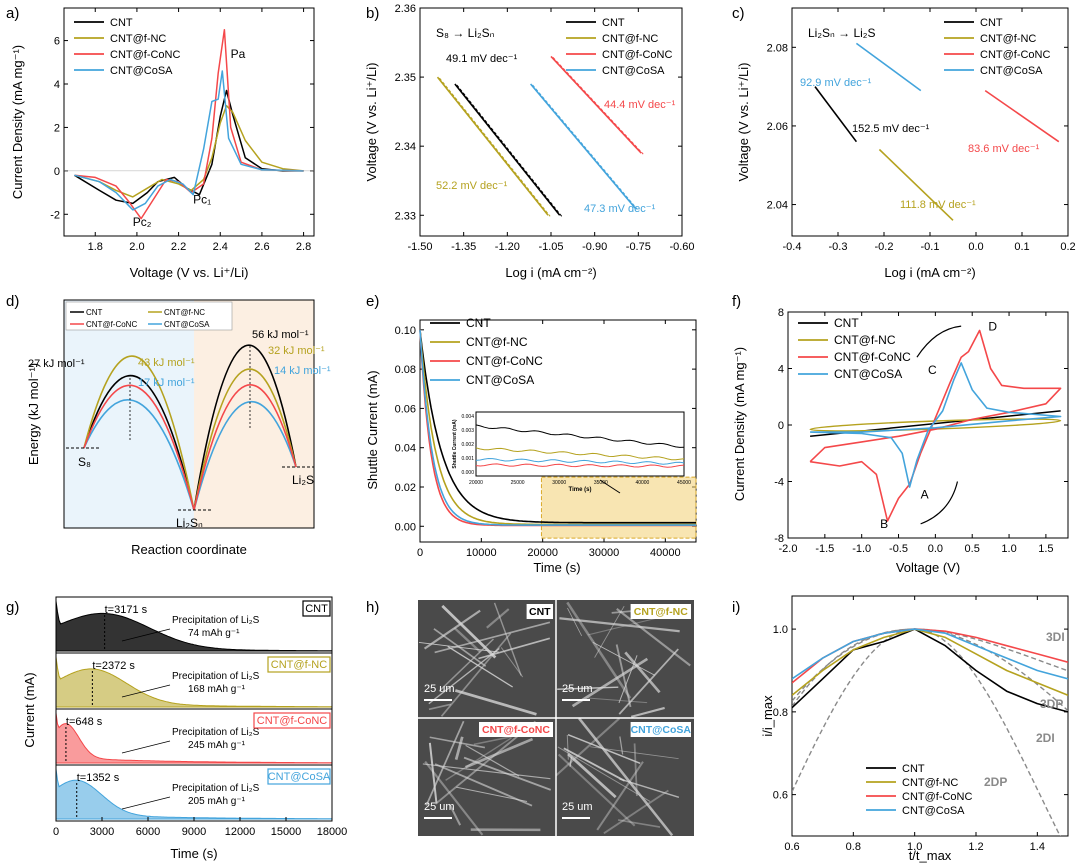  Describe the element at coordinates (419, 247) in the screenshot. I see `x-tick-label: -1.50` at that location.